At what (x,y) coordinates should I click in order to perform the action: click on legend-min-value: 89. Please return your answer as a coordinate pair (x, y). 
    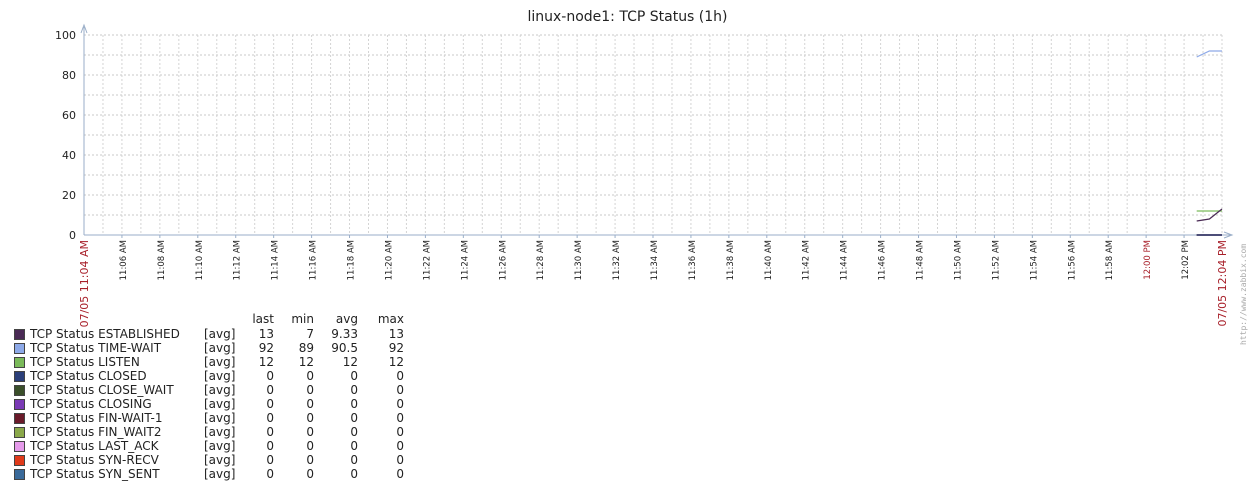
    Looking at the image, I should click on (306, 348).